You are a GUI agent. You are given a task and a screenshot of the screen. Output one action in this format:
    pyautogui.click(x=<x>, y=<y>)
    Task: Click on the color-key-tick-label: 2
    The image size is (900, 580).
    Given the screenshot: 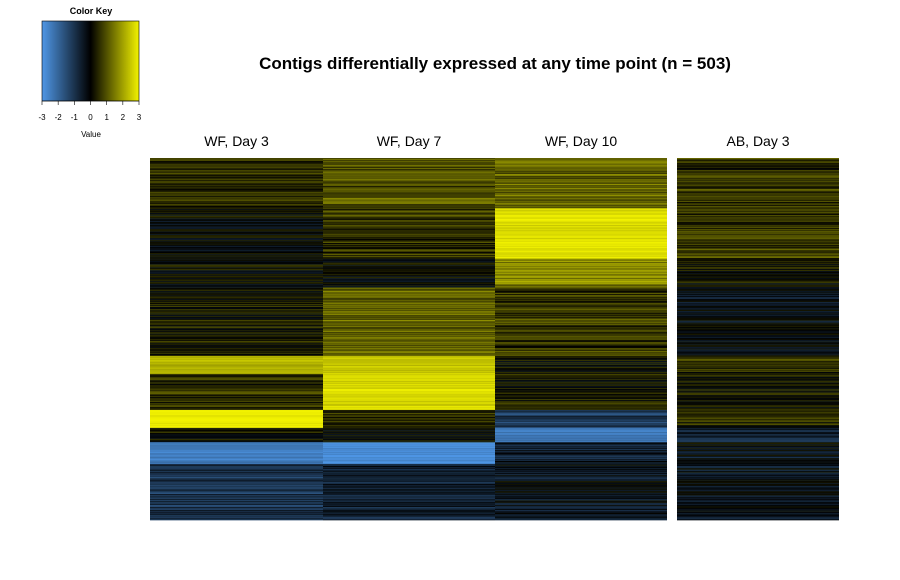 What is the action you would take?
    pyautogui.click(x=123, y=117)
    